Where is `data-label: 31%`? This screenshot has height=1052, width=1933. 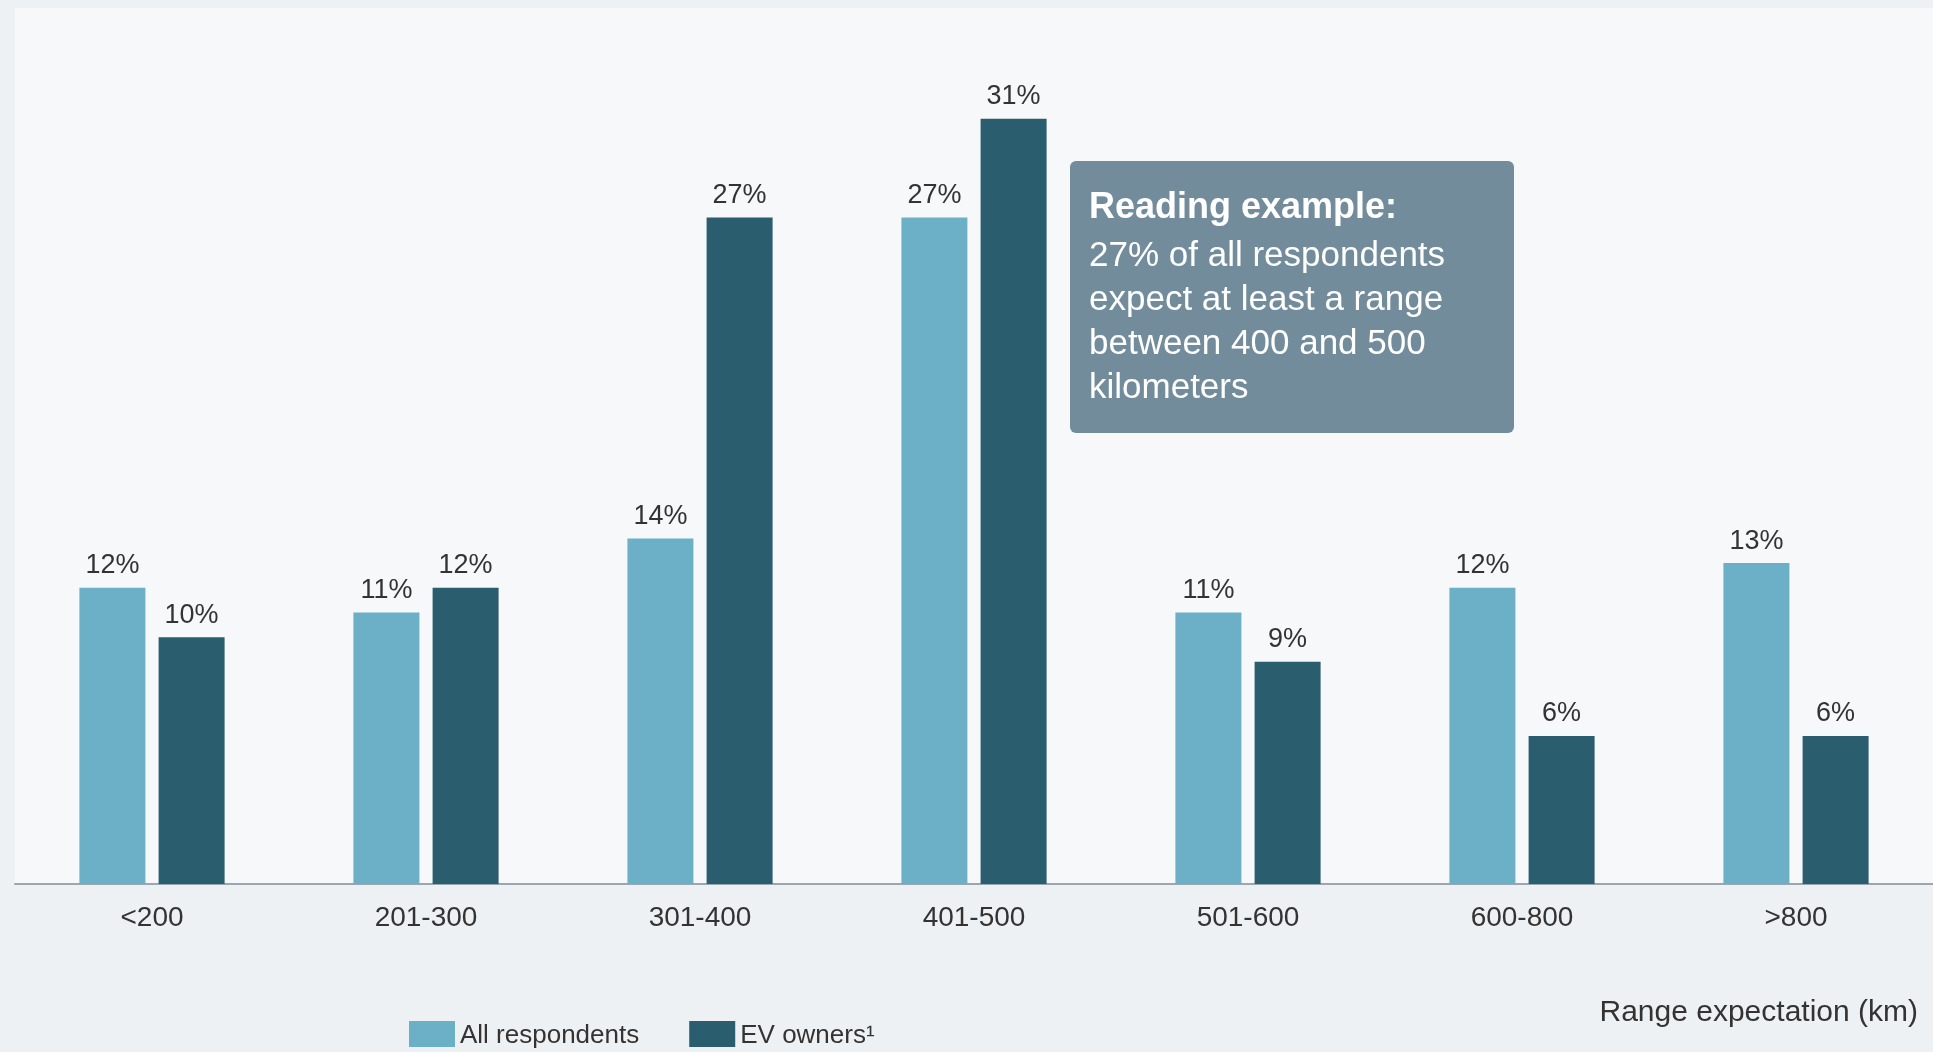 data-label: 31% is located at coordinates (1013, 95).